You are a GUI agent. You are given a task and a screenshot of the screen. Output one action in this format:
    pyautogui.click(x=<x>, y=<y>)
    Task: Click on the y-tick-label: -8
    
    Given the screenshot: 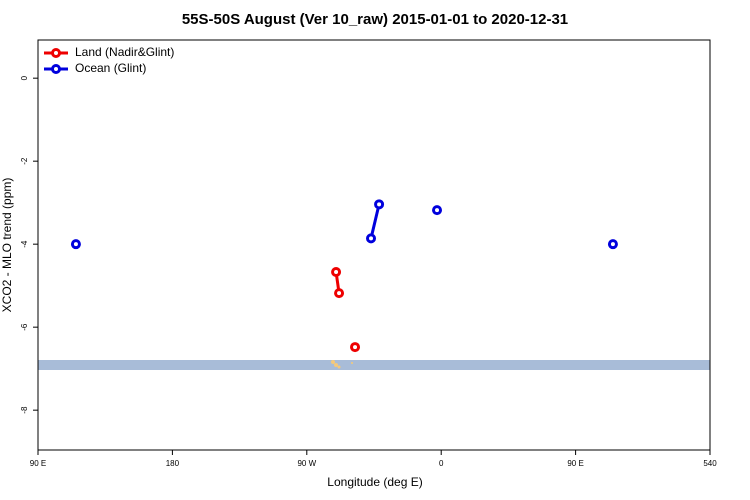 What is the action you would take?
    pyautogui.click(x=24, y=410)
    